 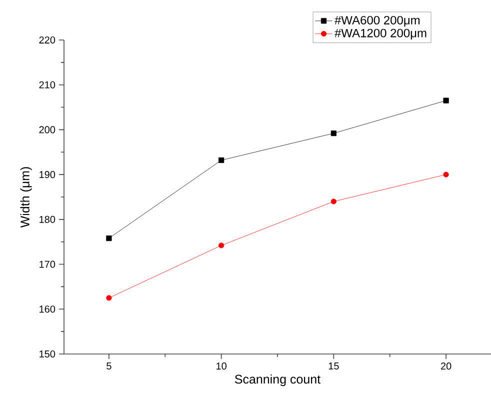 I want to click on y-tick-label: 210, so click(x=47, y=84).